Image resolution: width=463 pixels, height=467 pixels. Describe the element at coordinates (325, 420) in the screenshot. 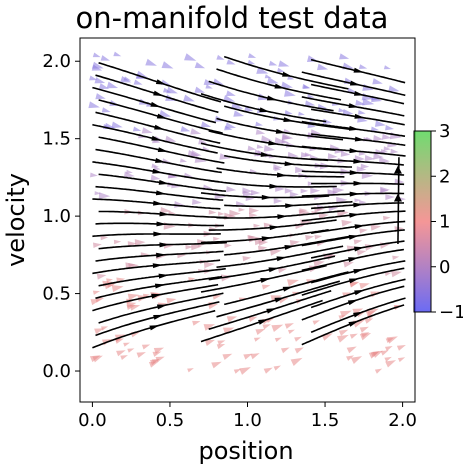

I see `x-tick-label: 1.5` at that location.